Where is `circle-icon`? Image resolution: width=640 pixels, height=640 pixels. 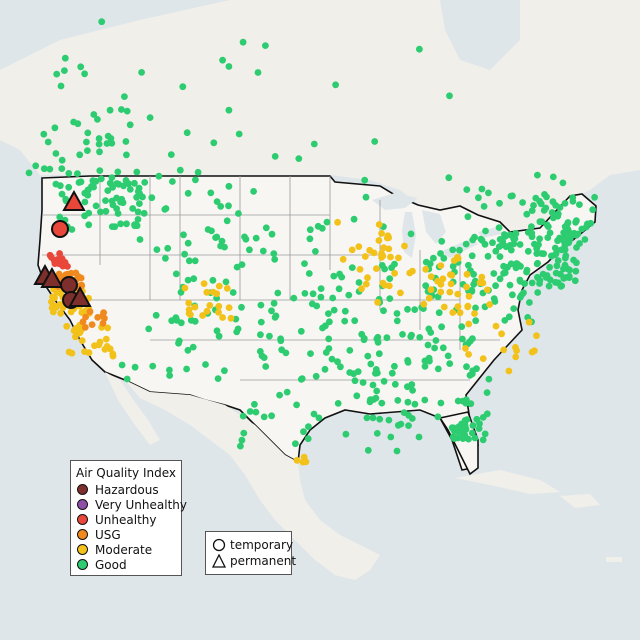
circle-icon is located at coordinates (219, 545).